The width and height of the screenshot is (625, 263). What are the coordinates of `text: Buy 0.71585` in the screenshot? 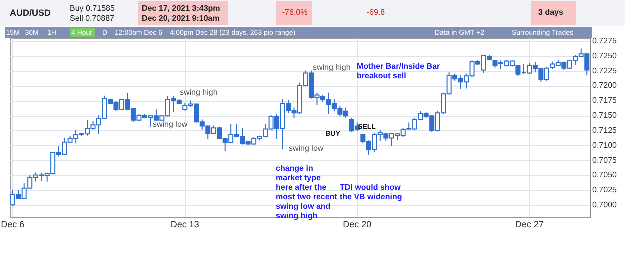 It's located at (93, 8).